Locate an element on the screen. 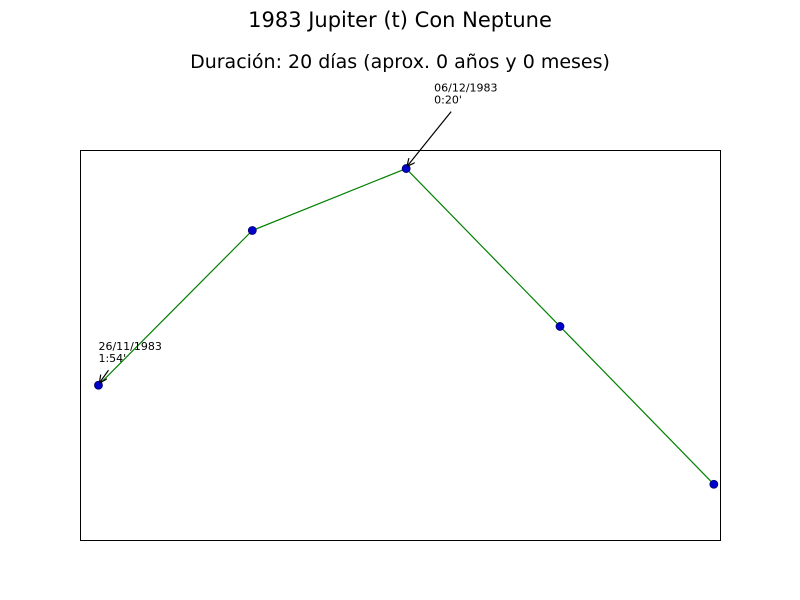  chart-title: 1983 Jupiter (t) Con Neptune is located at coordinates (400, 20).